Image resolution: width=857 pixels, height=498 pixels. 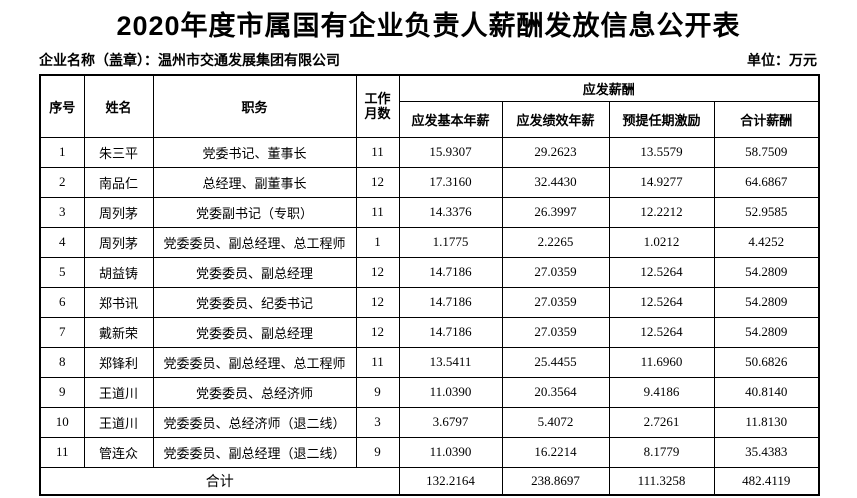 I want to click on page-title: 2020年度市属国有企业负责人薪酬发放信息公开表, so click(x=428, y=26).